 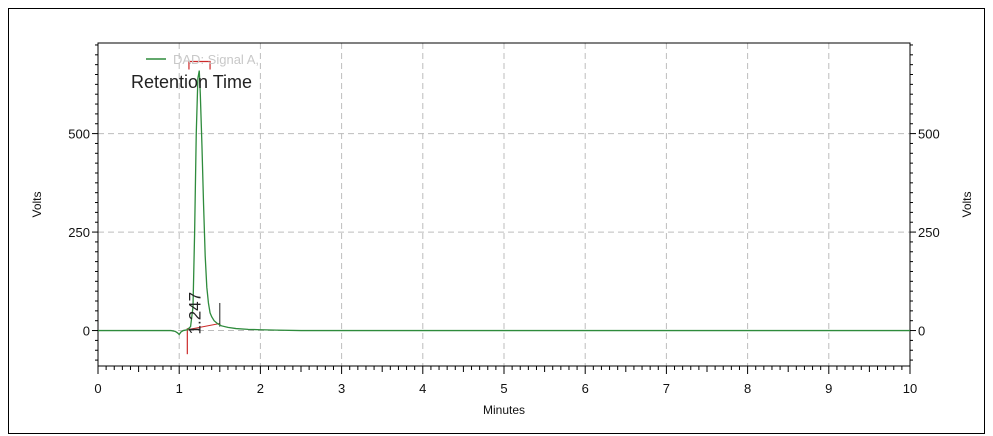 What do you see at coordinates (203, 207) in the screenshot?
I see `baseline-marks` at bounding box center [203, 207].